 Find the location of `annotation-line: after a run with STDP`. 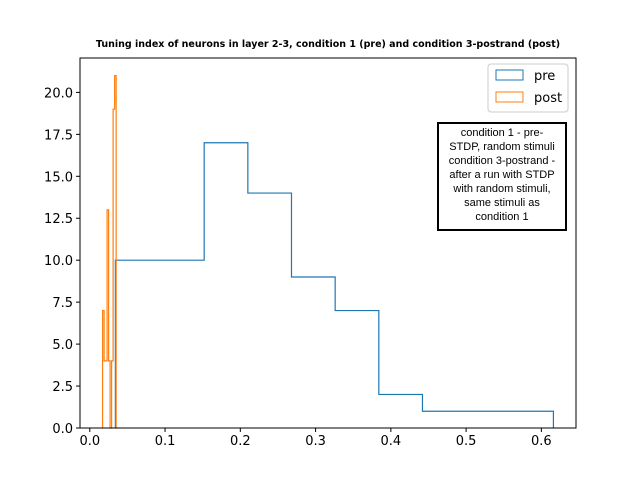

annotation-line: after a run with STDP is located at coordinates (501, 175).